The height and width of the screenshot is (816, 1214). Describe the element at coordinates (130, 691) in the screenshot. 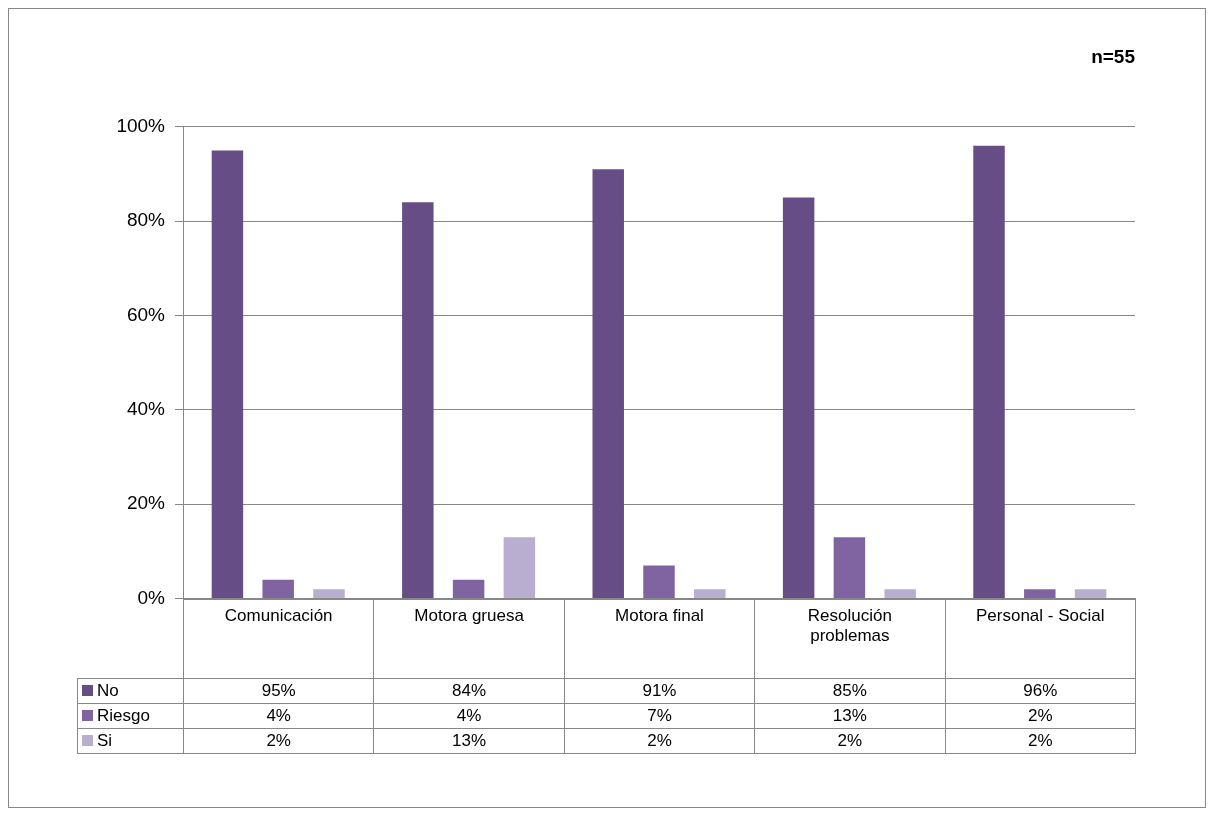

I see `legend-label: No` at that location.